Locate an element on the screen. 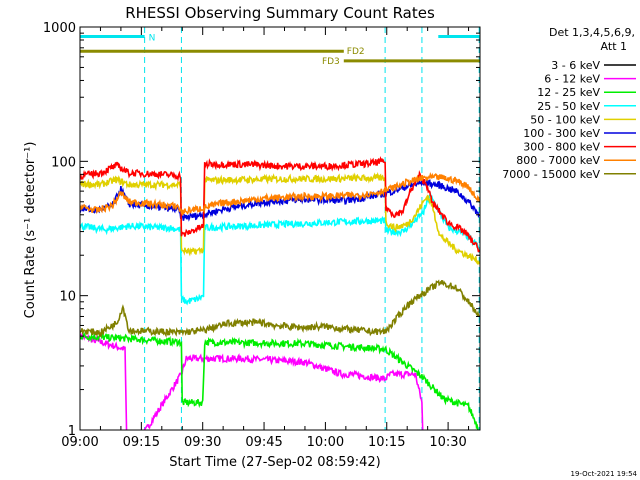  flag-label-2: FD3 is located at coordinates (331, 62).